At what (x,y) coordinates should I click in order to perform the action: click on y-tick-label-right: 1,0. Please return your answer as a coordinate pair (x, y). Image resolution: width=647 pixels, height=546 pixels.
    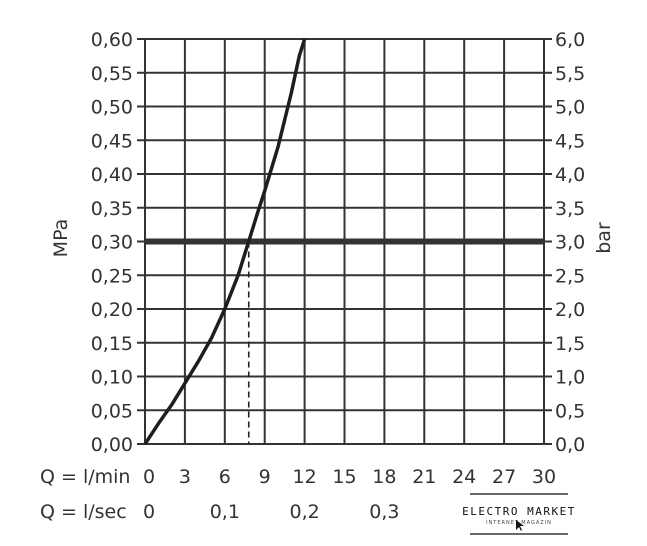
    Looking at the image, I should click on (570, 378).